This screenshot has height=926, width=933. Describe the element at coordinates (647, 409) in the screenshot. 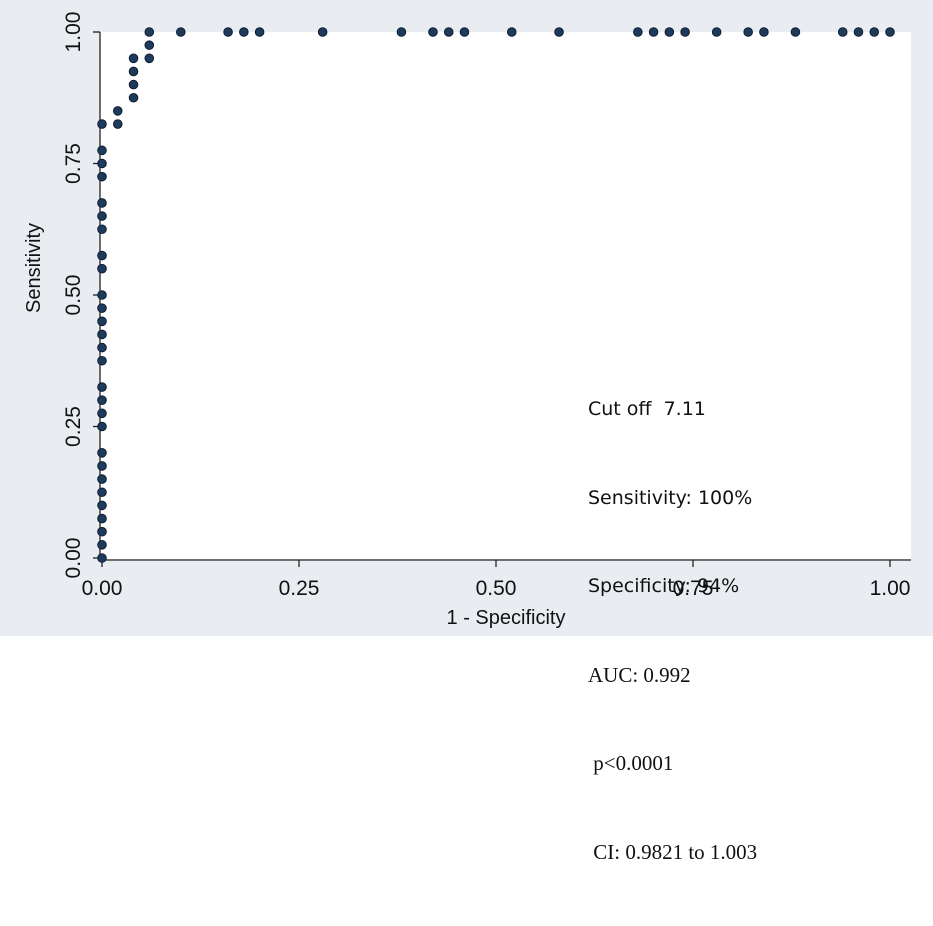

I see `annotation-cutoff: Cut off 7.11` at that location.